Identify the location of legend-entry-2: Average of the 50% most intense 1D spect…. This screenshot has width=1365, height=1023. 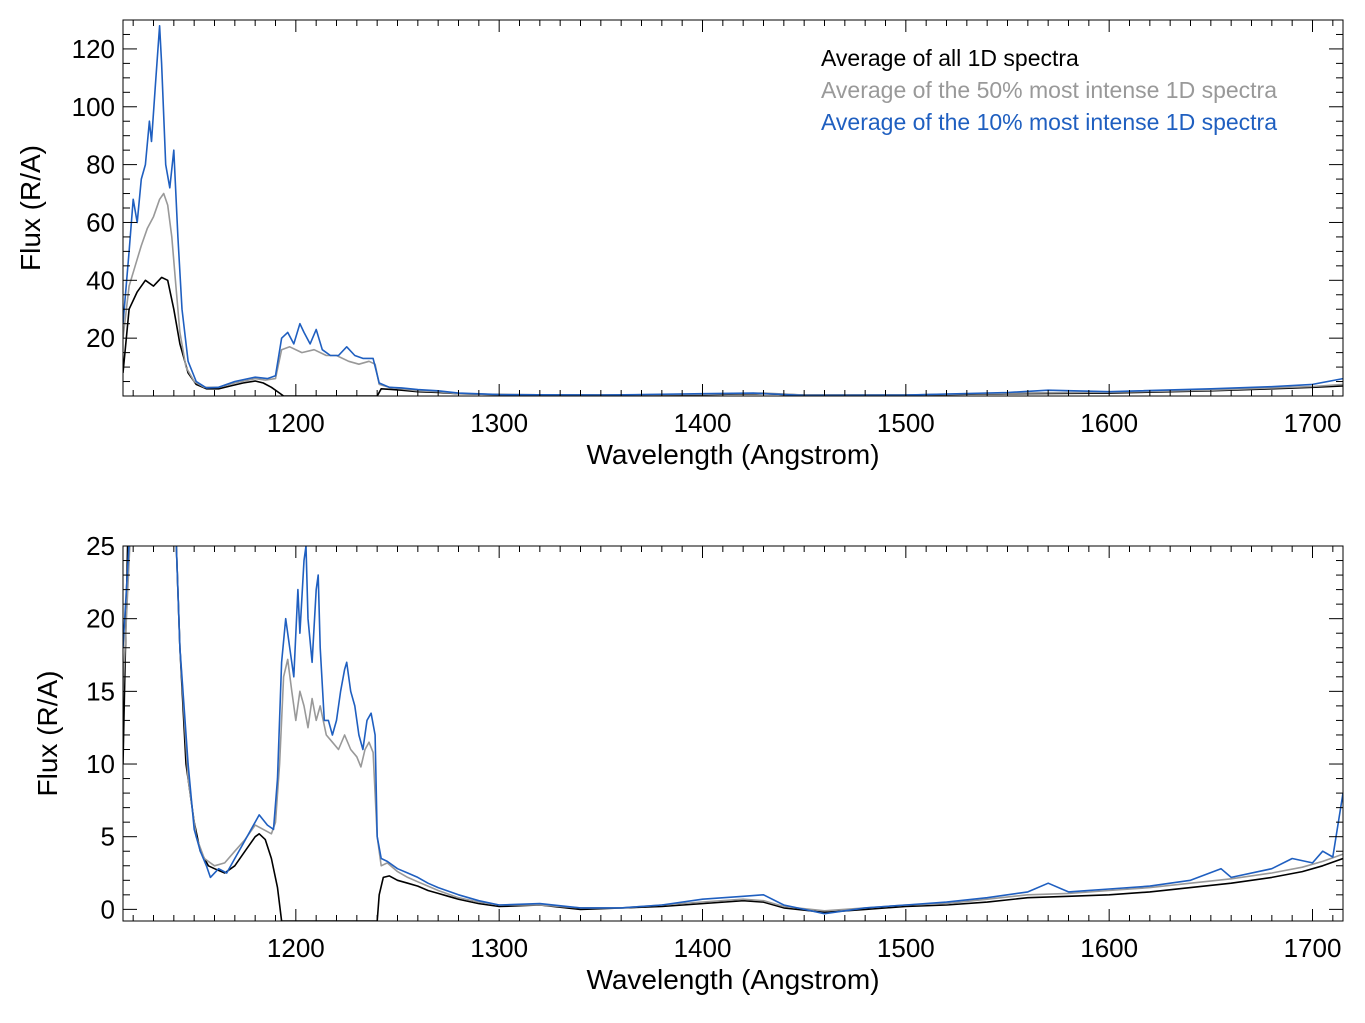
(1049, 90).